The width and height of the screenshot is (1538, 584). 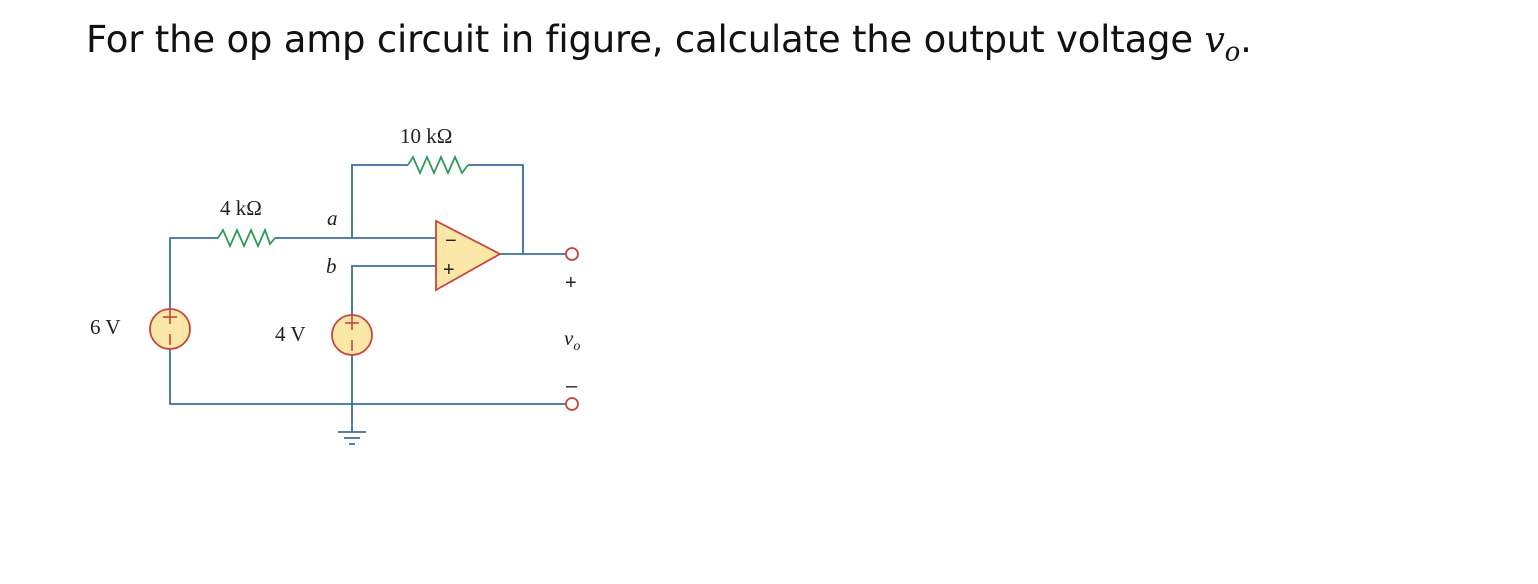 I want to click on question-variable-subscript: o, so click(x=1232, y=52).